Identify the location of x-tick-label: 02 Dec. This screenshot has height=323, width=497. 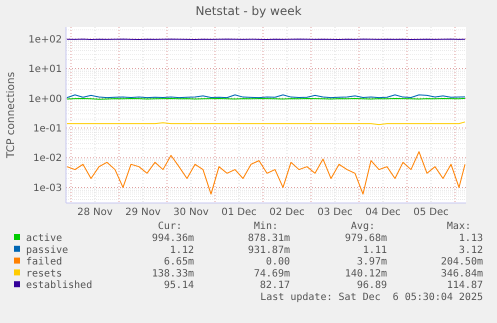
(287, 212).